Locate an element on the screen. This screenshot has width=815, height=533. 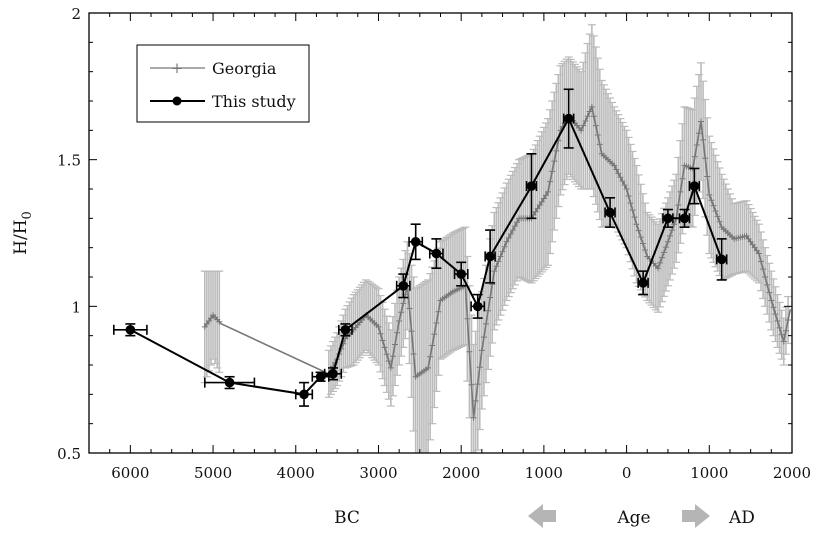
legend-georgia-label: Georgia is located at coordinates (244, 68).